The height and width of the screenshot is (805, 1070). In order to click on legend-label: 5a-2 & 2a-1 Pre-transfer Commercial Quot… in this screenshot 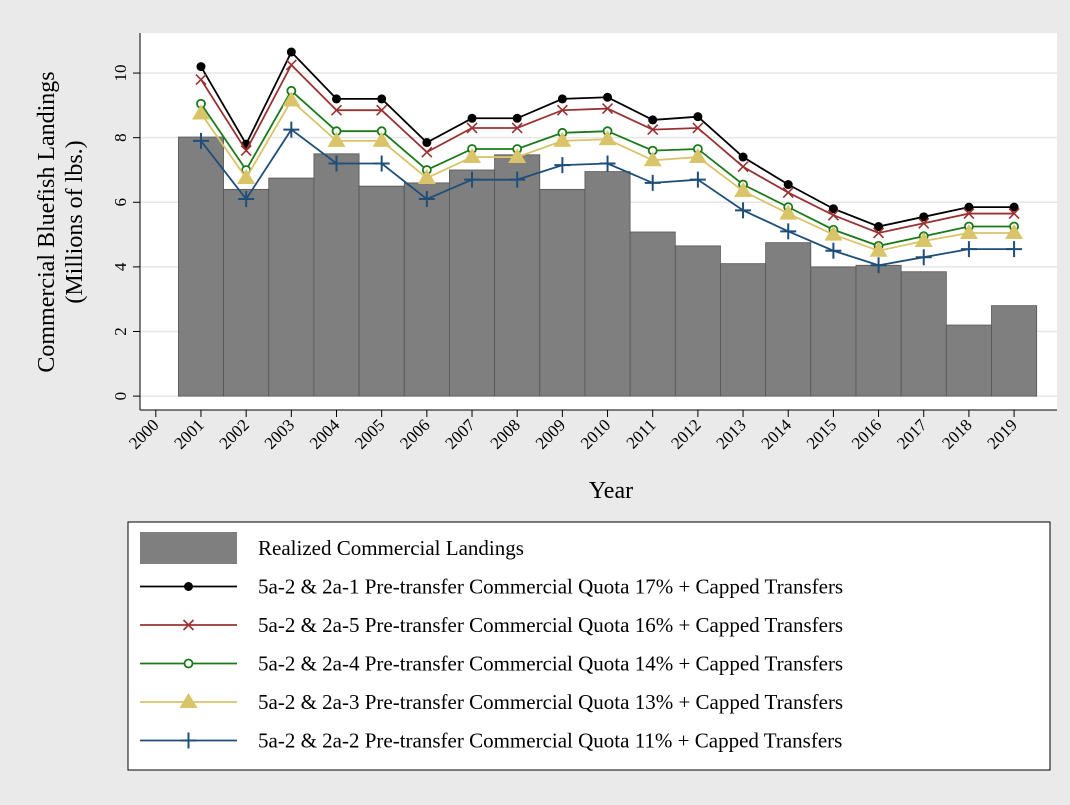, I will do `click(550, 587)`.